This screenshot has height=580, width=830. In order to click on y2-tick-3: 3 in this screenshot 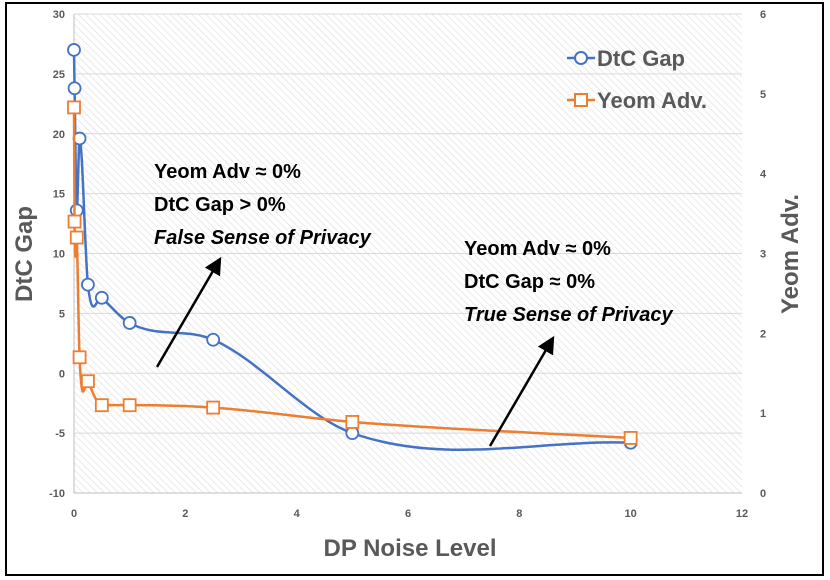, I will do `click(763, 255)`.